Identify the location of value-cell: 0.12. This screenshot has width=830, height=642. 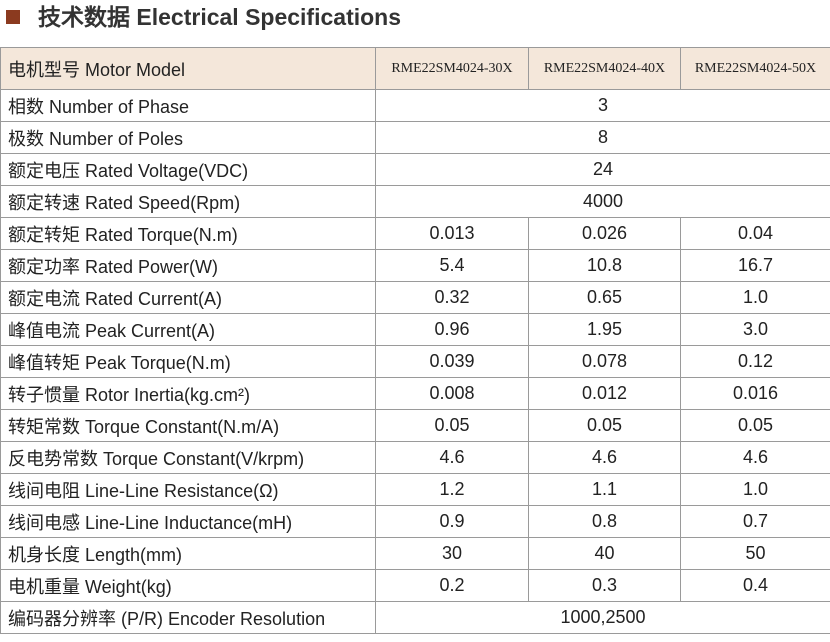
(755, 361).